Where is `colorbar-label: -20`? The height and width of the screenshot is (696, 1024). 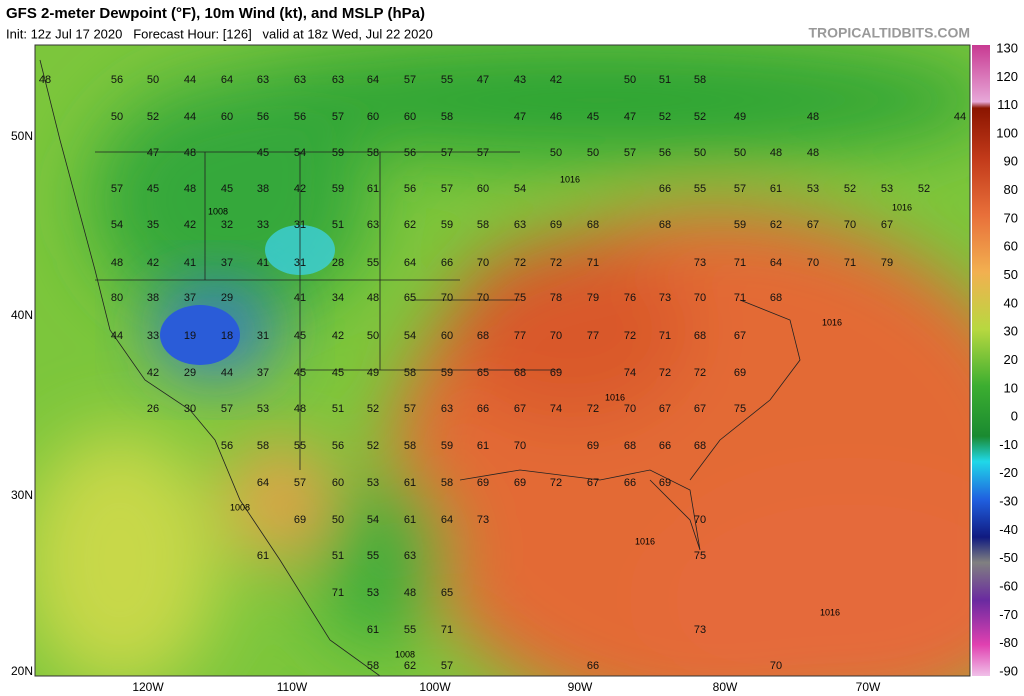
colorbar-label: -20 is located at coordinates (1008, 472).